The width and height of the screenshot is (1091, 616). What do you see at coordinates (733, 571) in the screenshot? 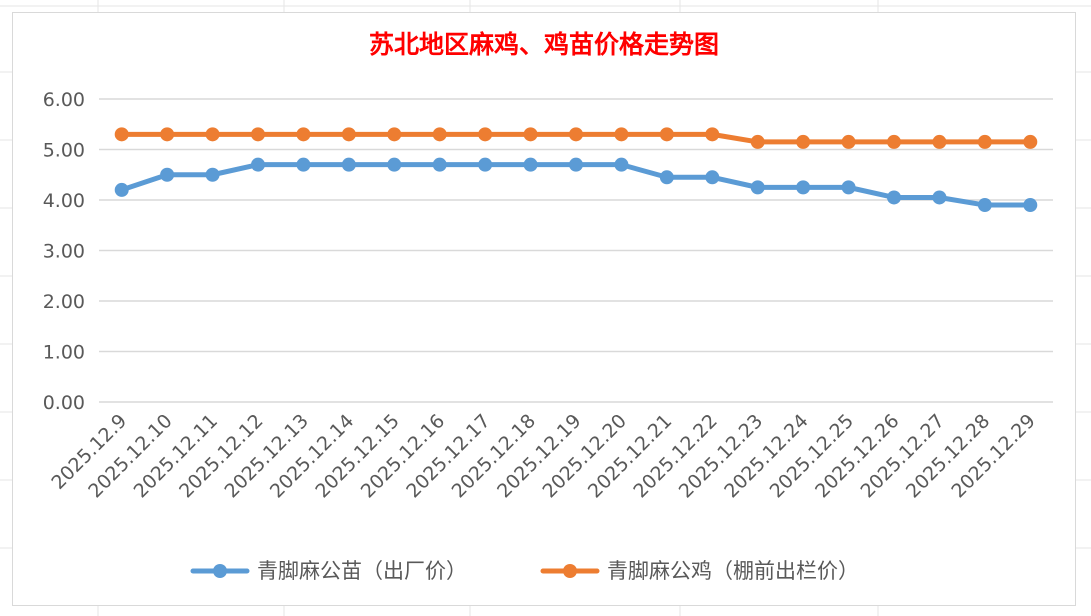
I see `legend-label: 青脚麻公鸡（棚前出栏价）` at bounding box center [733, 571].